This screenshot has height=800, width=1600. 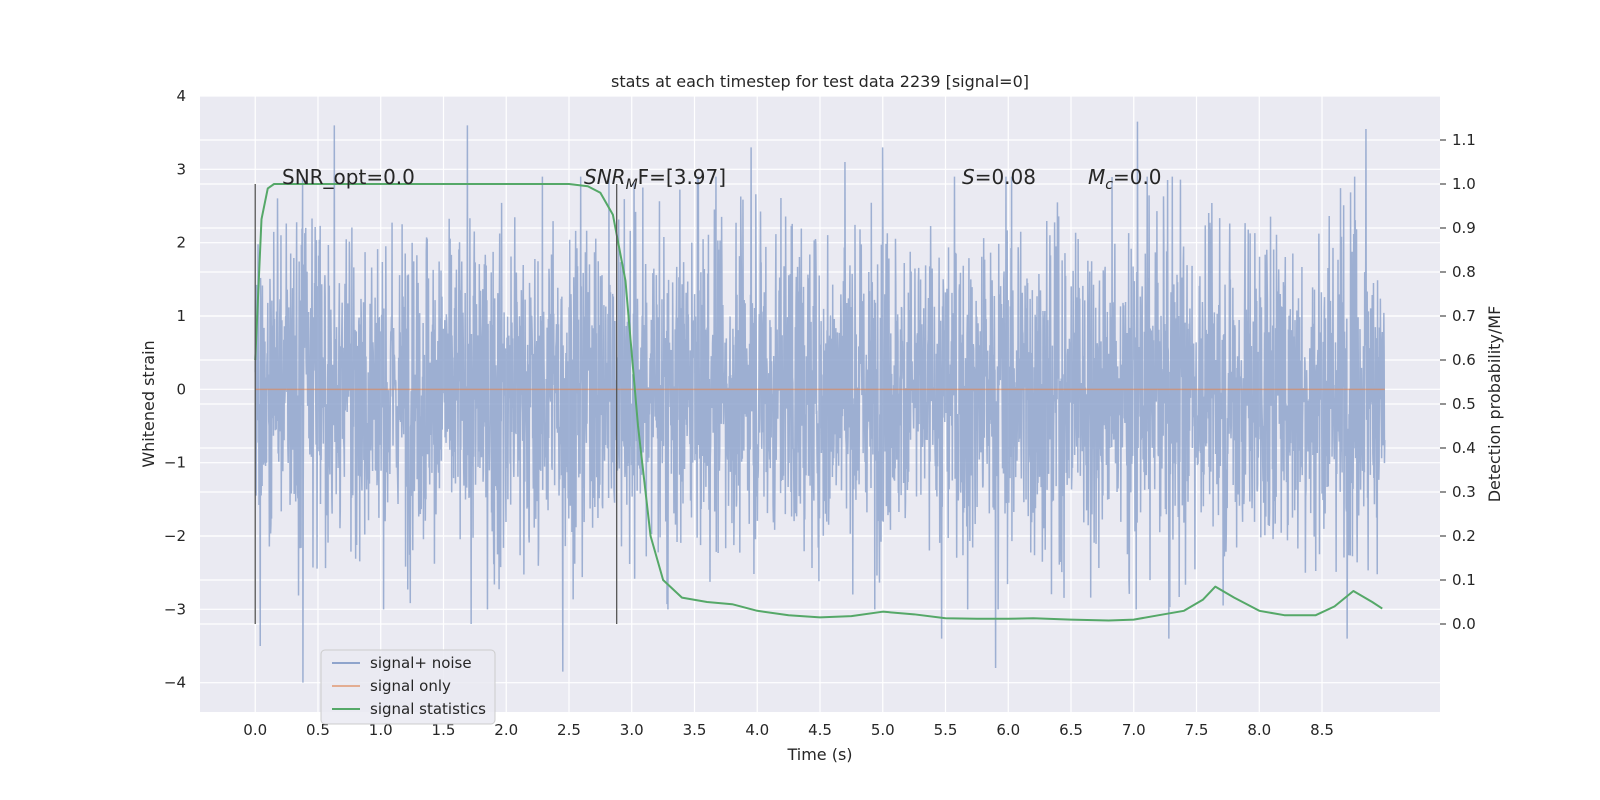 I want to click on y-right-tick-label: 0.6, so click(x=1464, y=360).